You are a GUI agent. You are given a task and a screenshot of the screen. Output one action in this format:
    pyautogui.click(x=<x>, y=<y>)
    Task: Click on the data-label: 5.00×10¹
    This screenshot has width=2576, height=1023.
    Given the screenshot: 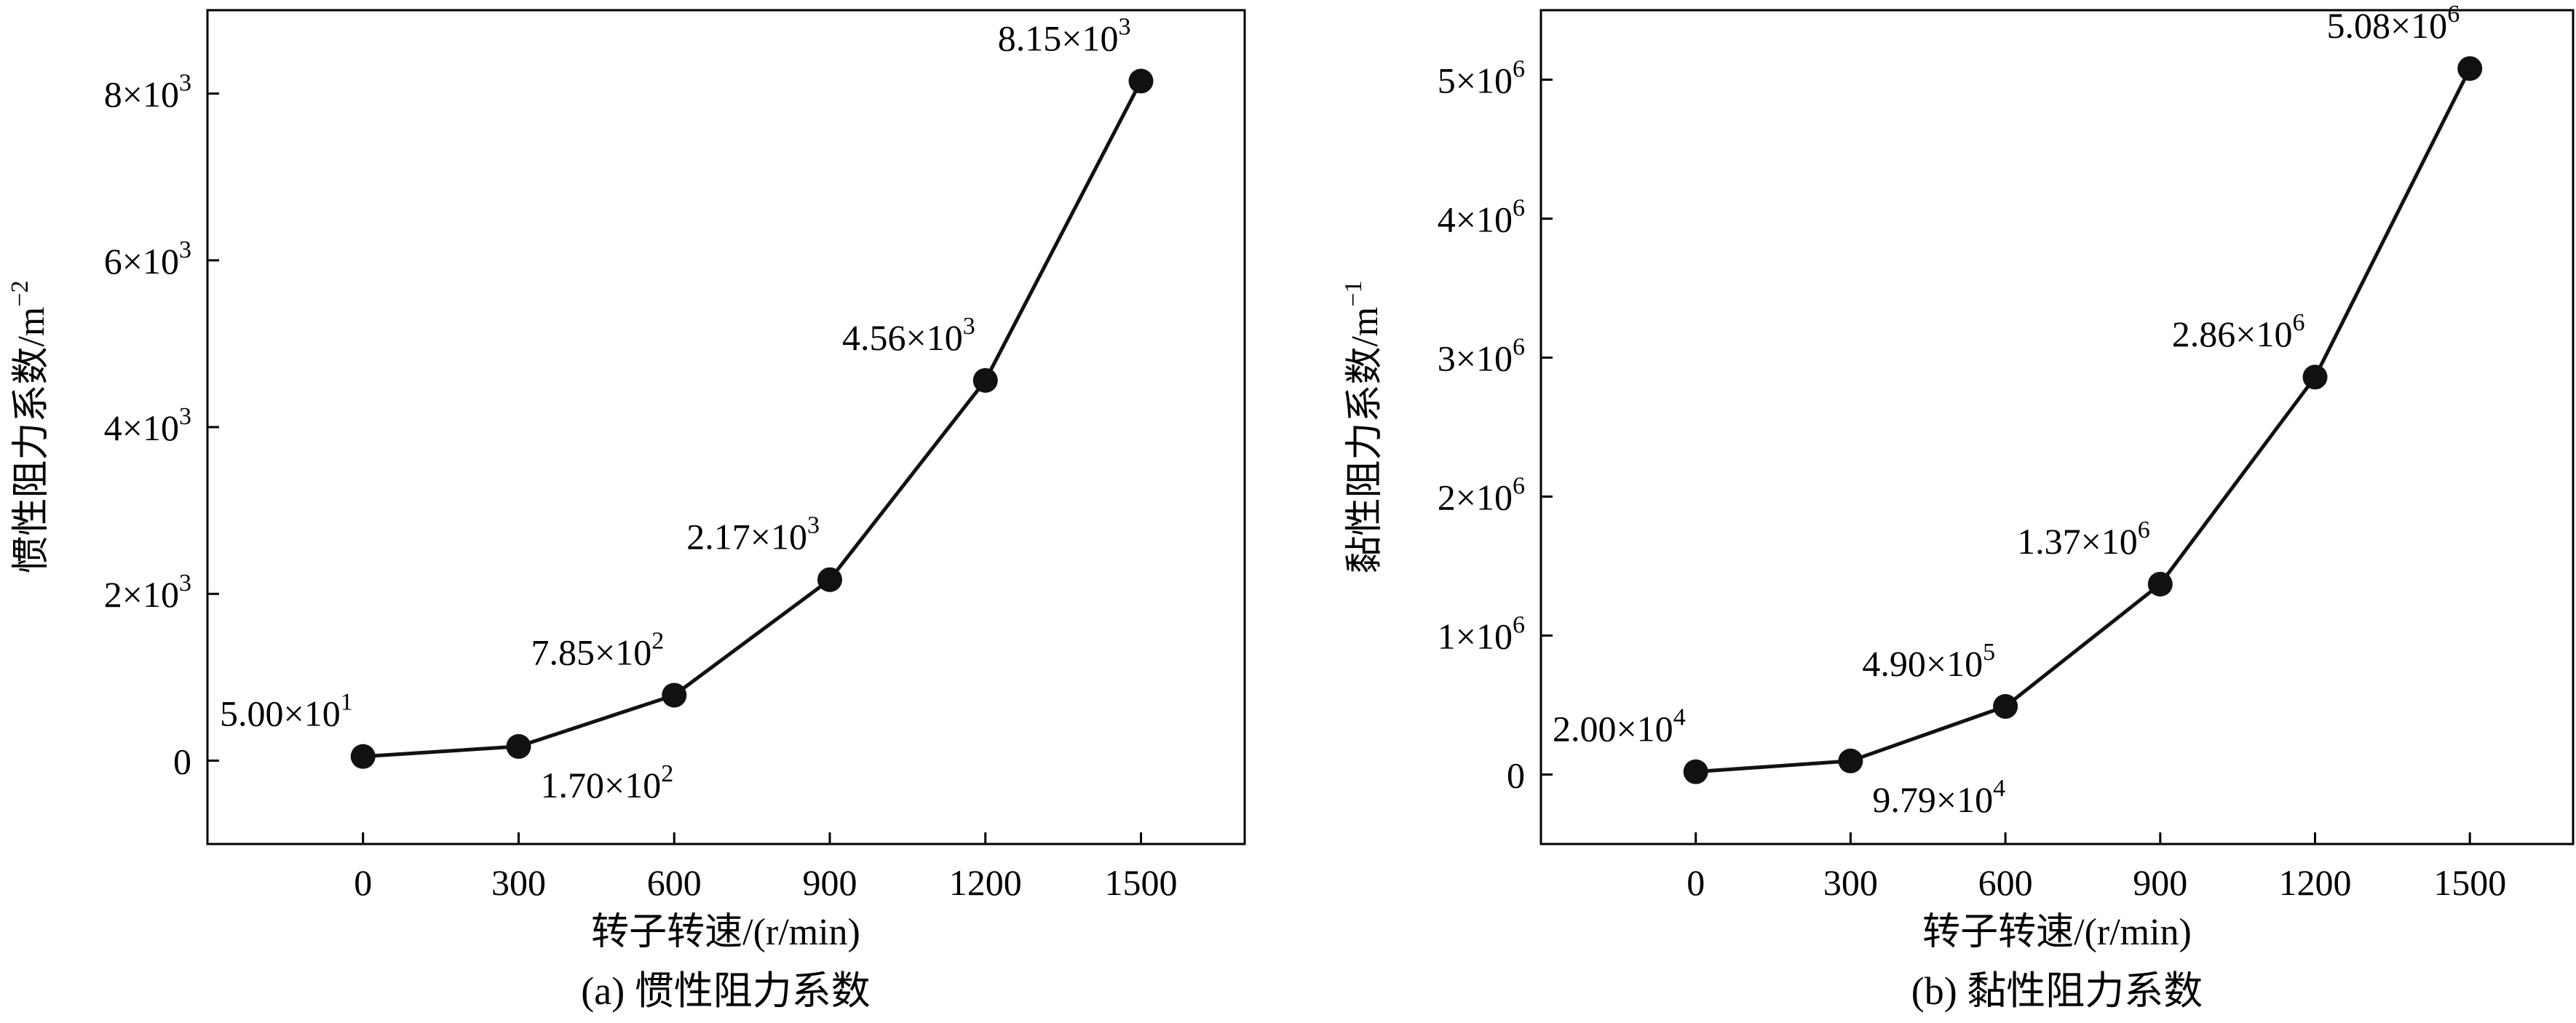 What is the action you would take?
    pyautogui.click(x=286, y=711)
    